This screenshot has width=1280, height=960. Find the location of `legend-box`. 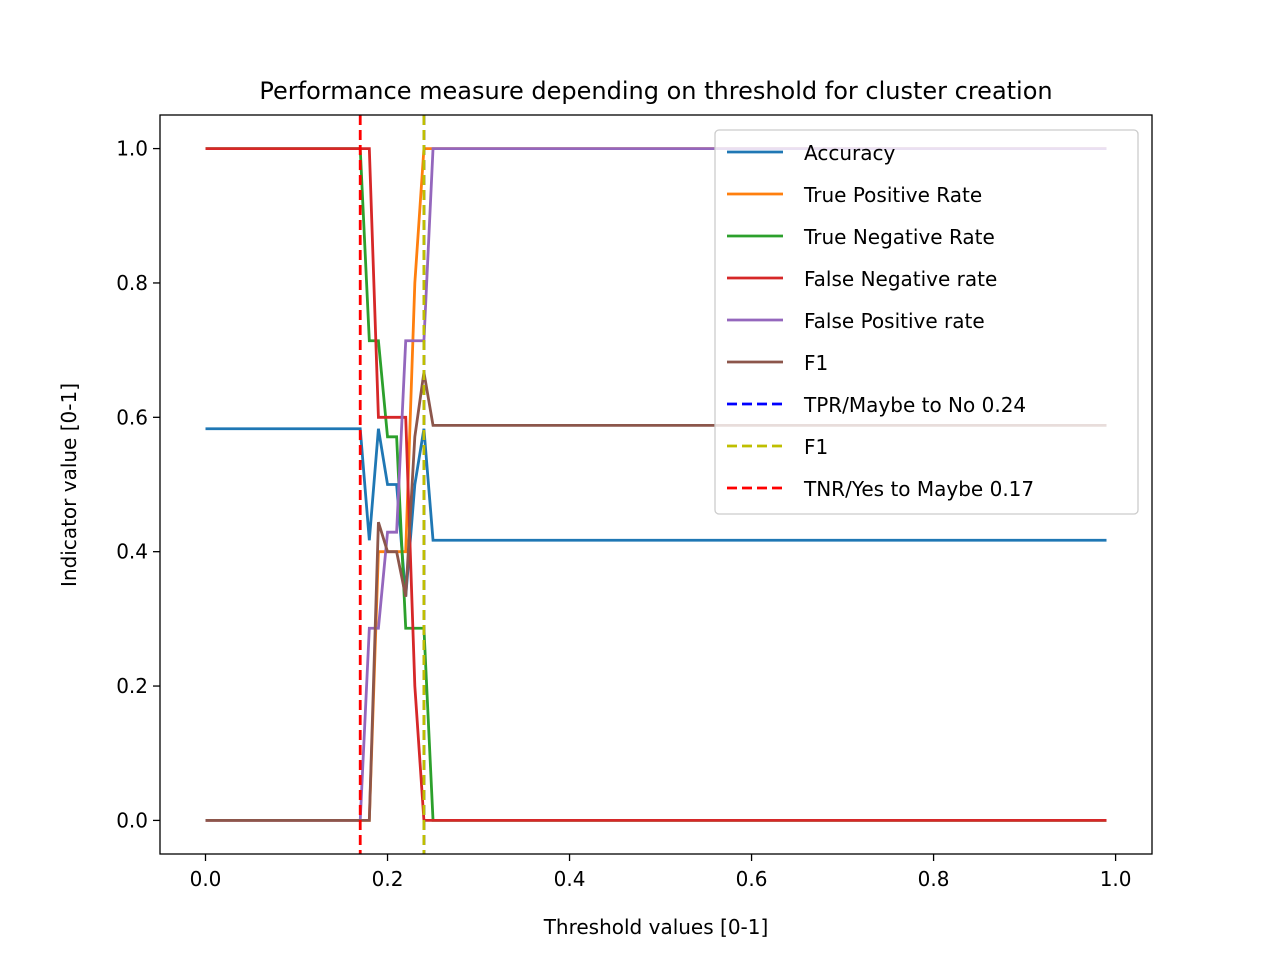

legend-box is located at coordinates (926, 322).